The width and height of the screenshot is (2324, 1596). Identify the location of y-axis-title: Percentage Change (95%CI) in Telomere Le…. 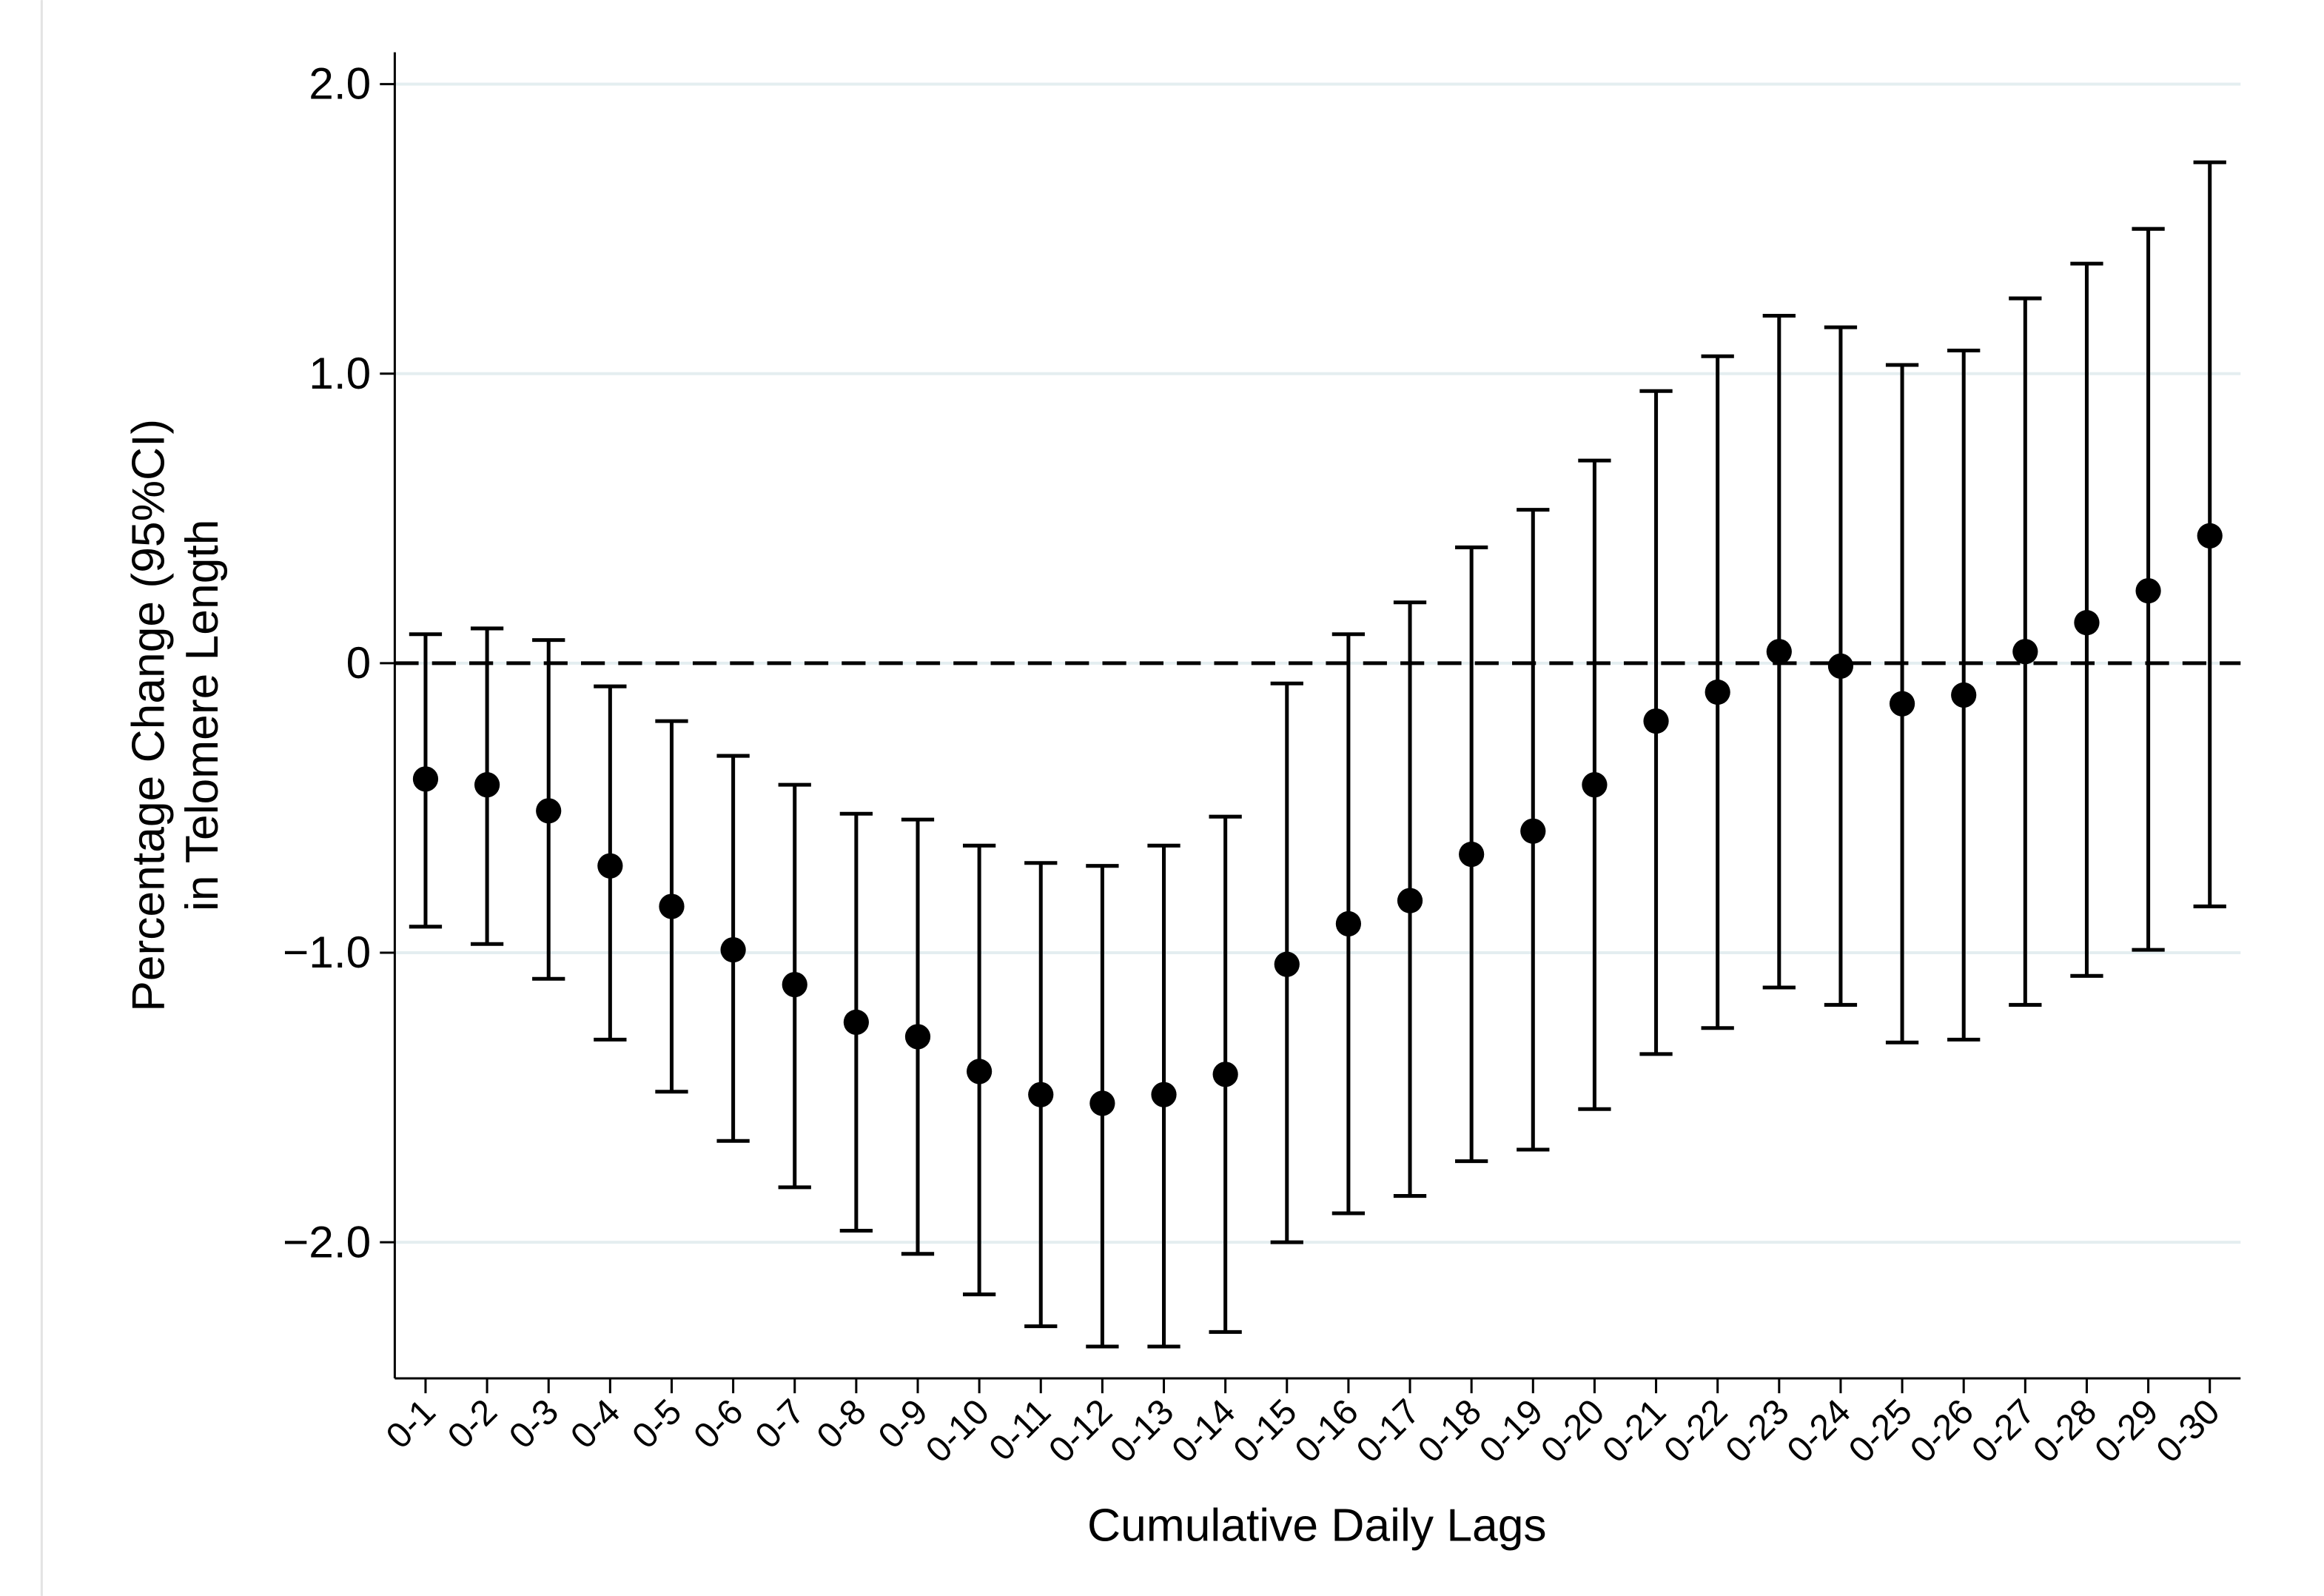
(175, 715).